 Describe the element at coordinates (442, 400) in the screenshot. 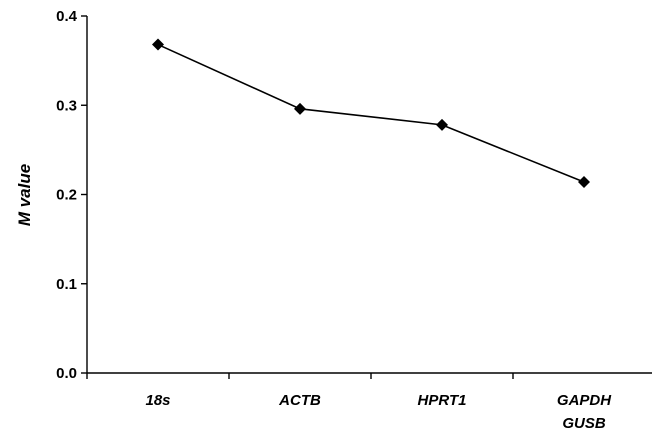

I see `x-tick-label: HPRT1` at that location.